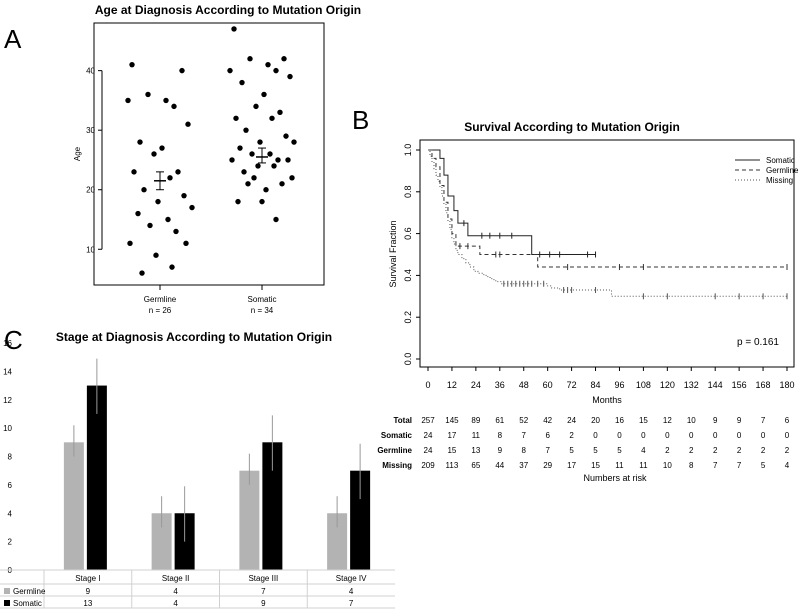  Describe the element at coordinates (739, 385) in the screenshot. I see `survival-xtick-label: 156` at that location.